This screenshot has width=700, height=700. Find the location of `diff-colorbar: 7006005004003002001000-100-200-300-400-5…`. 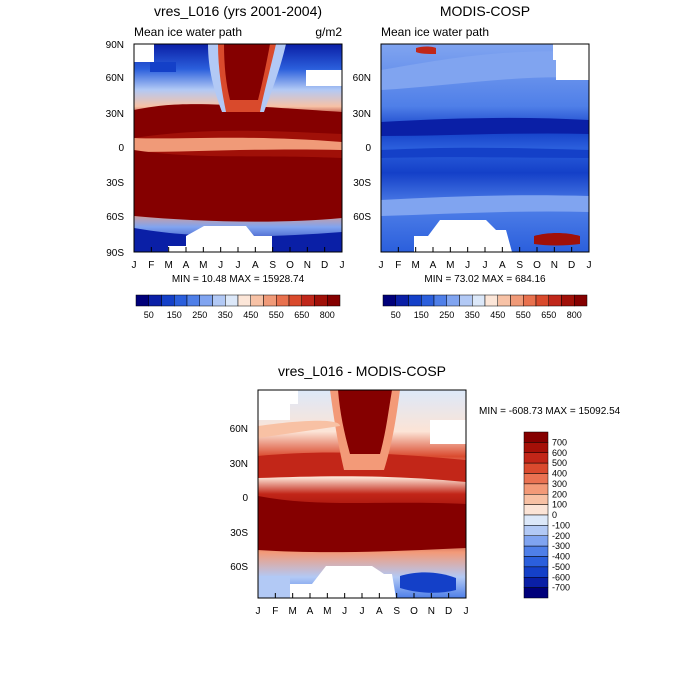

diff-colorbar: 7006005004003002001000-100-200-300-400-5… is located at coordinates (546, 515).